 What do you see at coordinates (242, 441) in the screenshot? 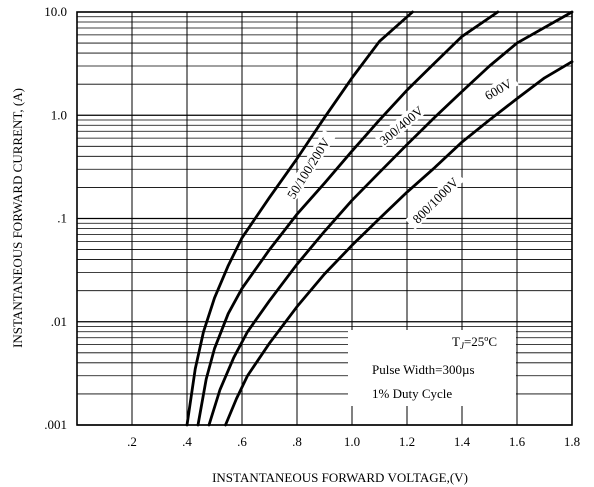
I see `x-tick-label: .6` at bounding box center [242, 441].